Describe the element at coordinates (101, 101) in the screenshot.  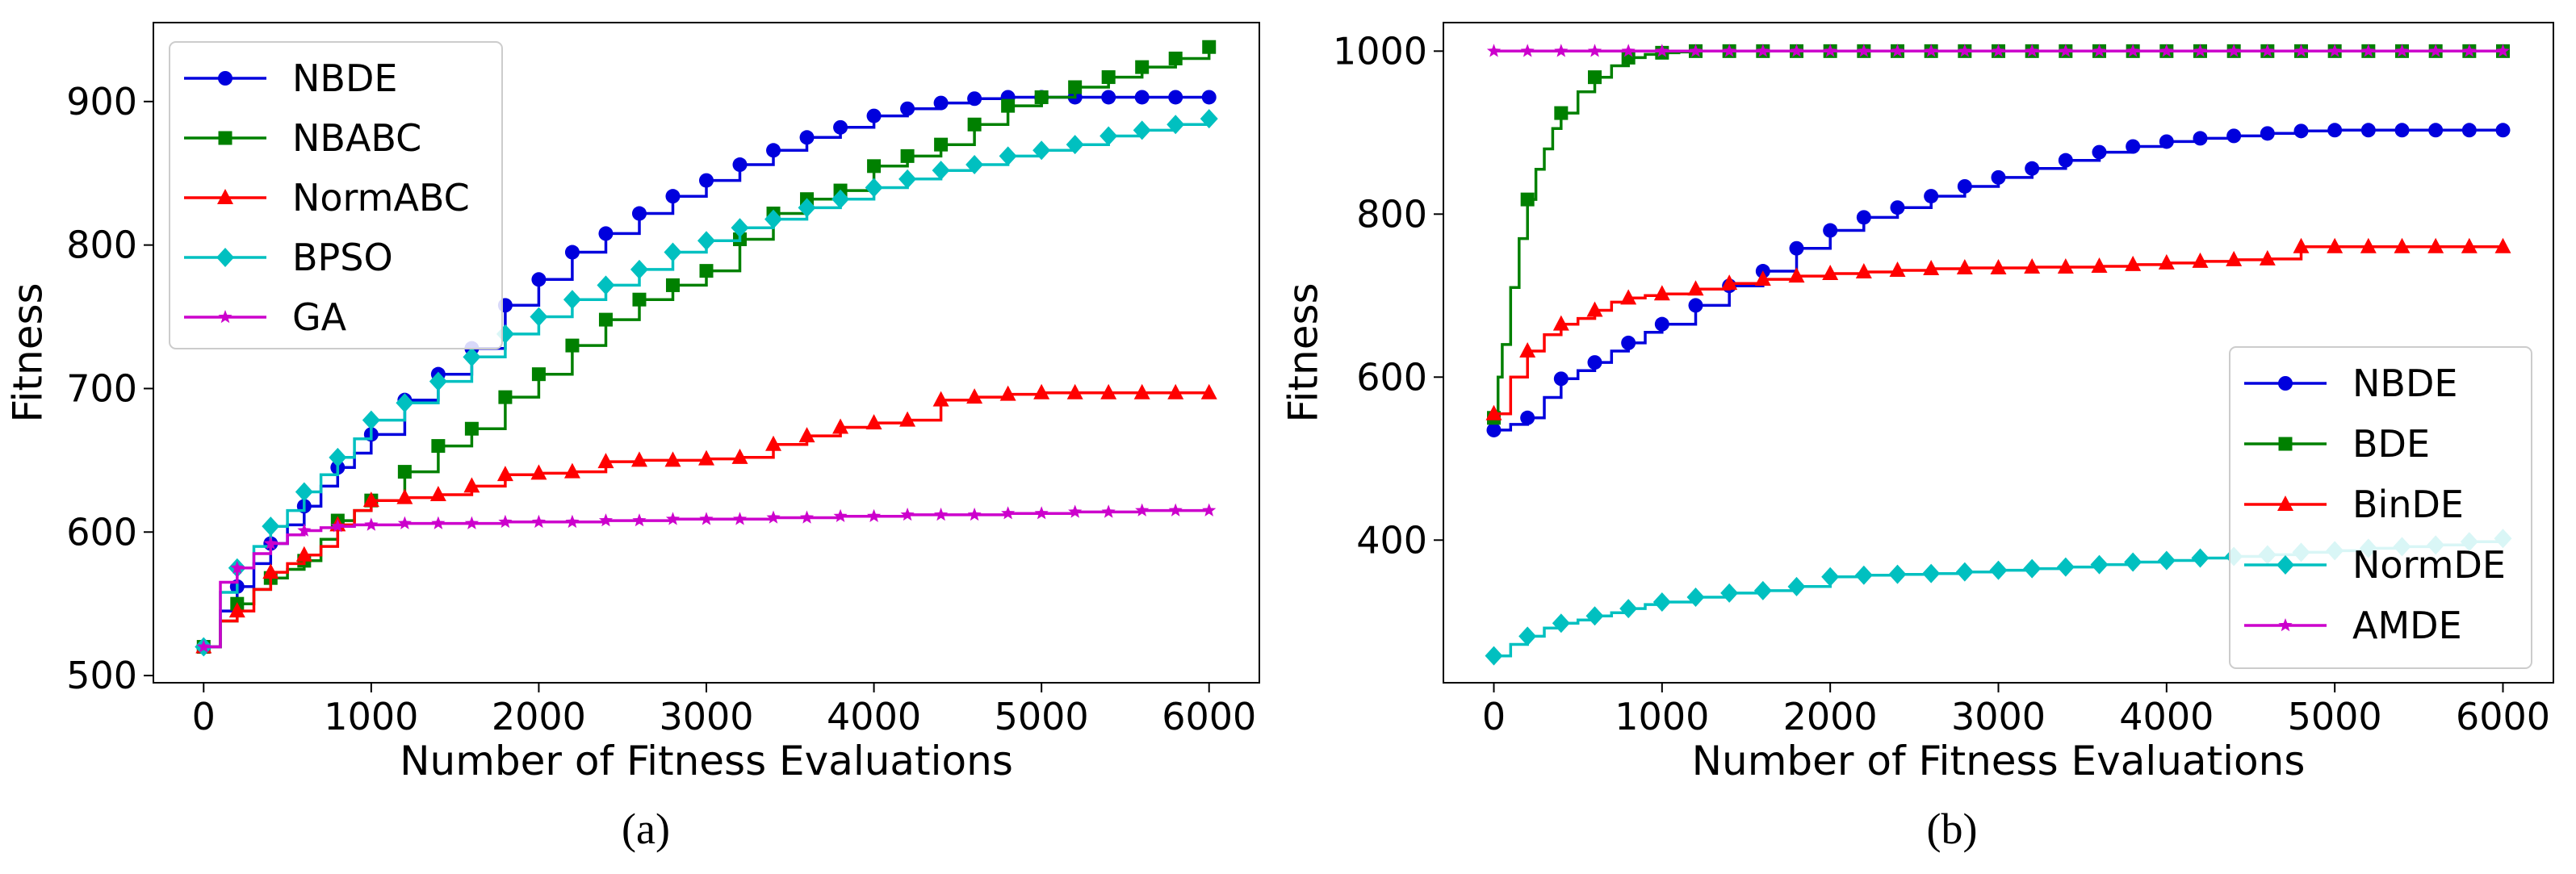
I see `y-tick-label: 900` at that location.